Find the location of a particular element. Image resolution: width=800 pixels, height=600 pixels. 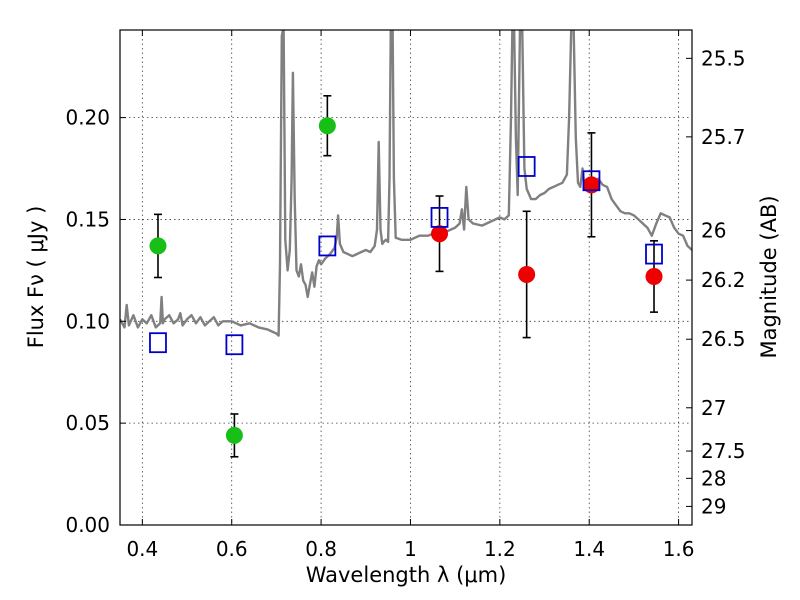

y-tick-label: 0.10 is located at coordinates (87, 321).